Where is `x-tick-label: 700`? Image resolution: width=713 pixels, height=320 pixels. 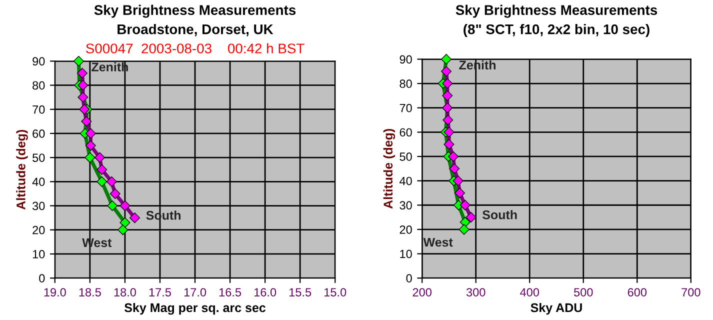
x-tick-label: 700 is located at coordinates (691, 292).